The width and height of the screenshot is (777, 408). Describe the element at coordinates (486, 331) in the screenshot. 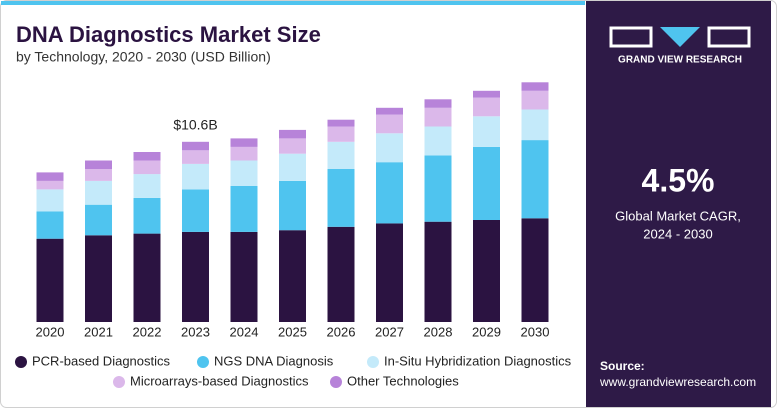

I see `x-tick-label: 2029` at that location.